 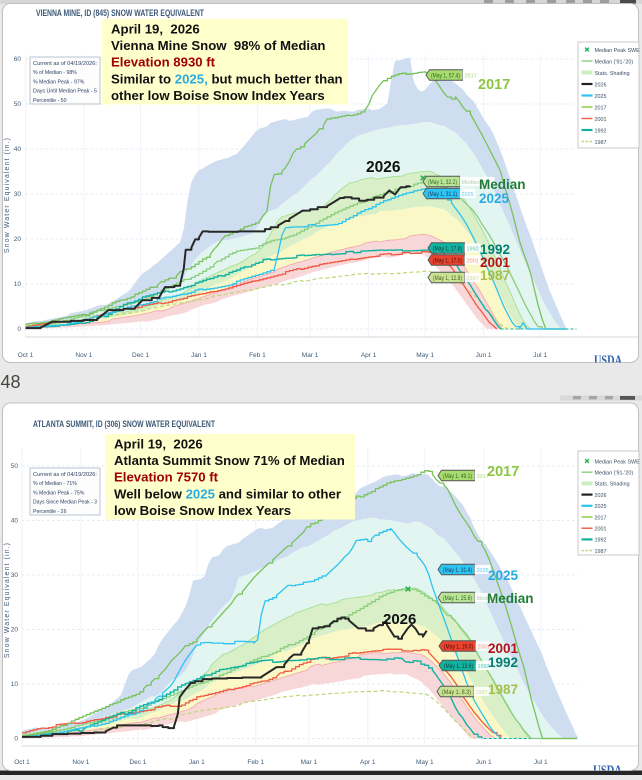 What do you see at coordinates (442, 183) in the screenshot?
I see `svg-text: (May 1, 32.2)` at bounding box center [442, 183].